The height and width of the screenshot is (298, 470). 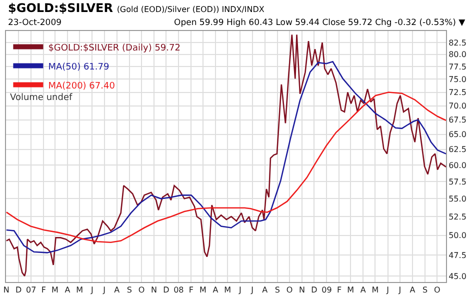 What do you see at coordinates (457, 199) in the screenshot?
I see `y-tick-label: 55.0` at bounding box center [457, 199].